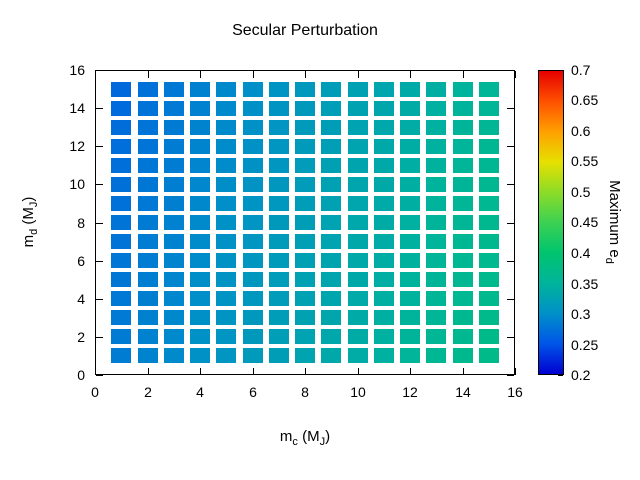 This screenshot has height=480, width=640. Describe the element at coordinates (614, 219) in the screenshot. I see `colorbar-label-text: Maximum e` at that location.